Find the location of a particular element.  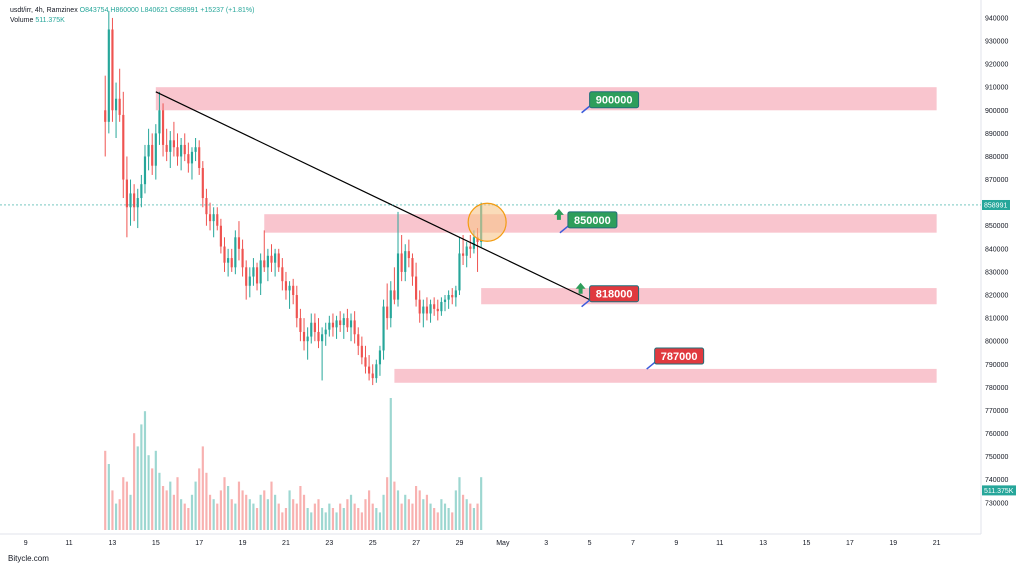

time-tick-label: 23 is located at coordinates (329, 543).